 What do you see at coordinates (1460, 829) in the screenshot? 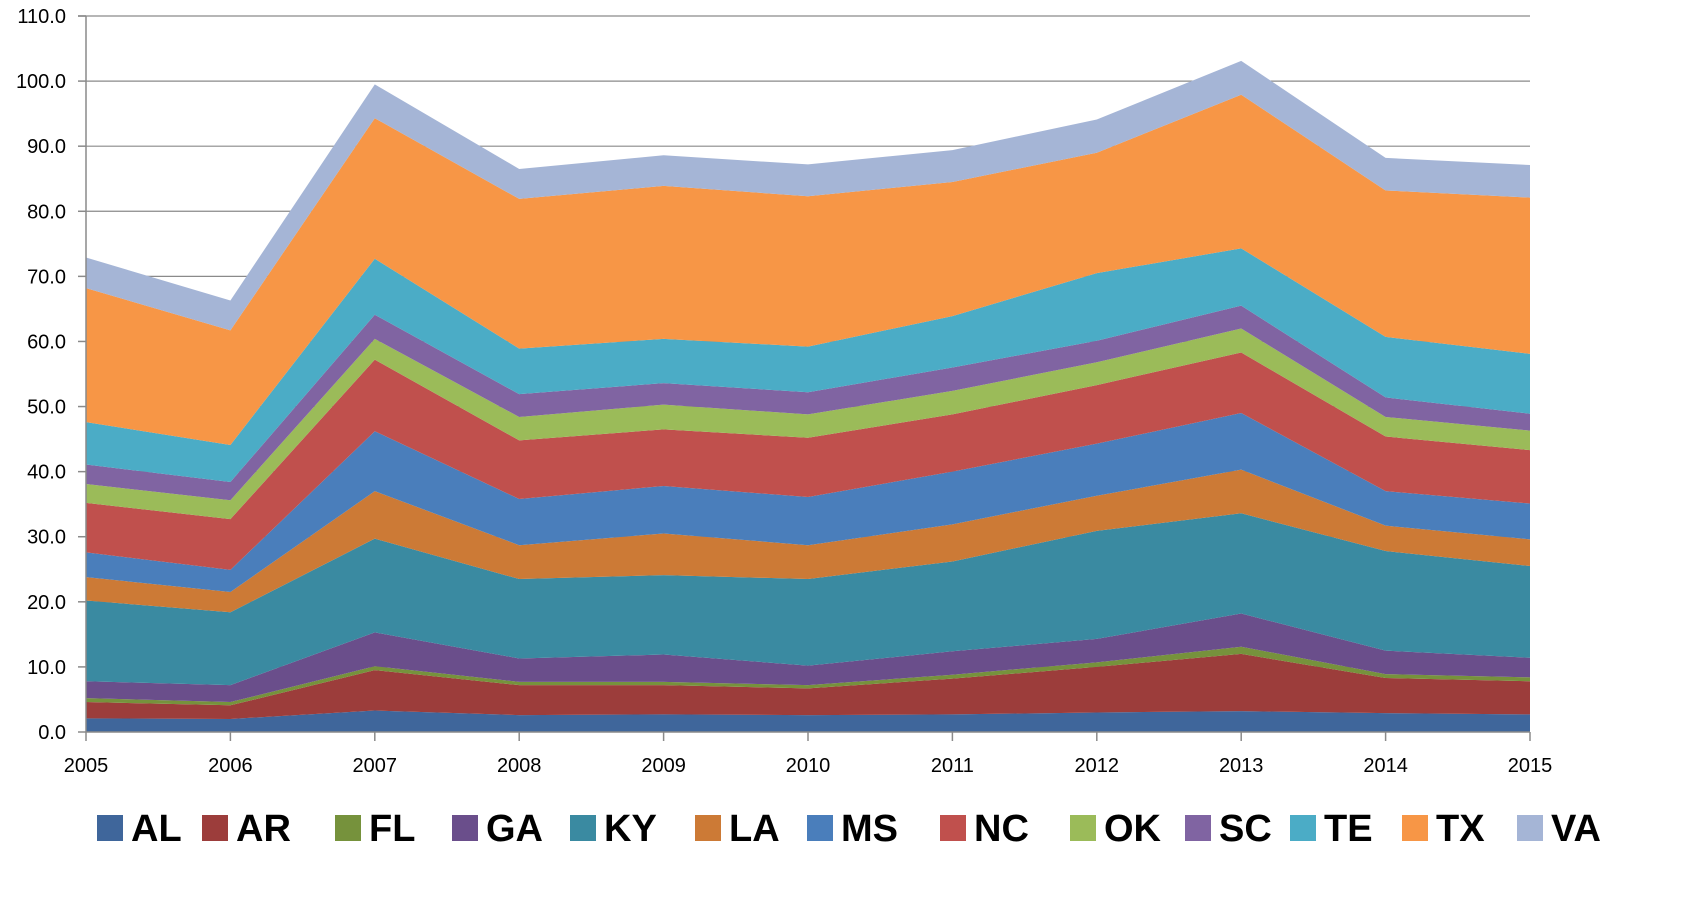
I see `legend-label: TX` at bounding box center [1460, 829].